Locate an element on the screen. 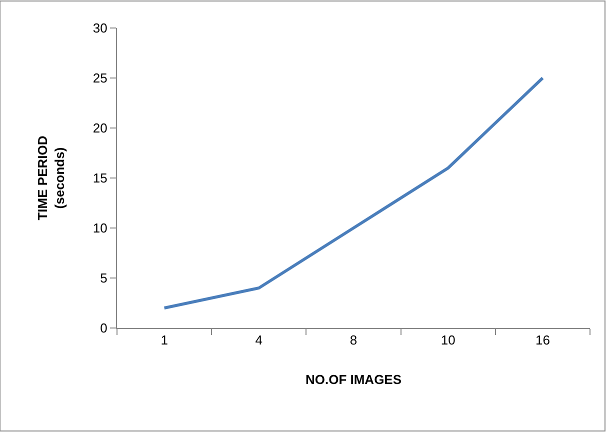  x-tick-label: 4 is located at coordinates (259, 340).